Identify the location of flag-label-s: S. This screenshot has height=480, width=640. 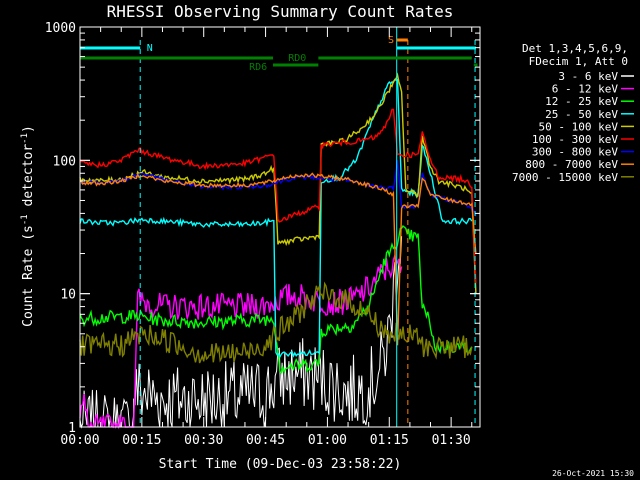
(391, 40).